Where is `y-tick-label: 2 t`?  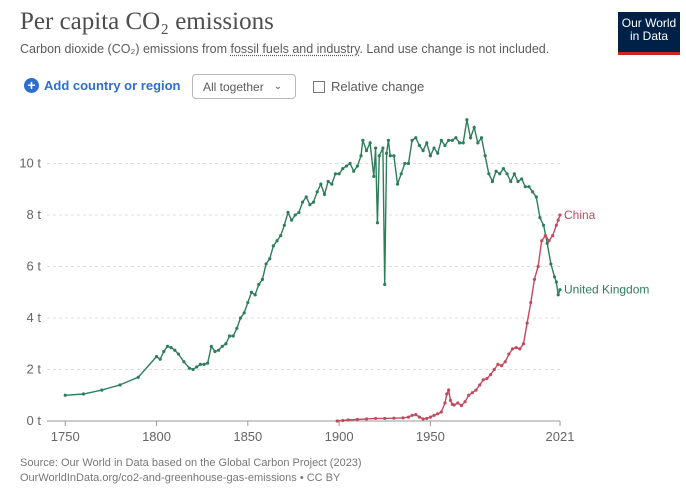 y-tick-label: 2 t is located at coordinates (34, 369).